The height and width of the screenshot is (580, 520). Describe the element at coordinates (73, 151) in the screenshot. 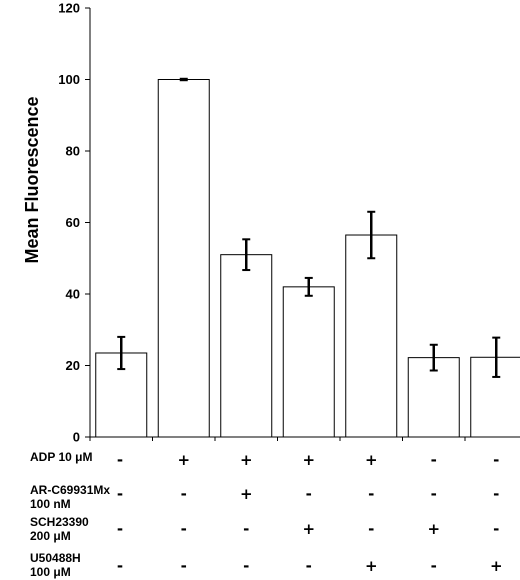

I see `y-tick-label: 80` at that location.